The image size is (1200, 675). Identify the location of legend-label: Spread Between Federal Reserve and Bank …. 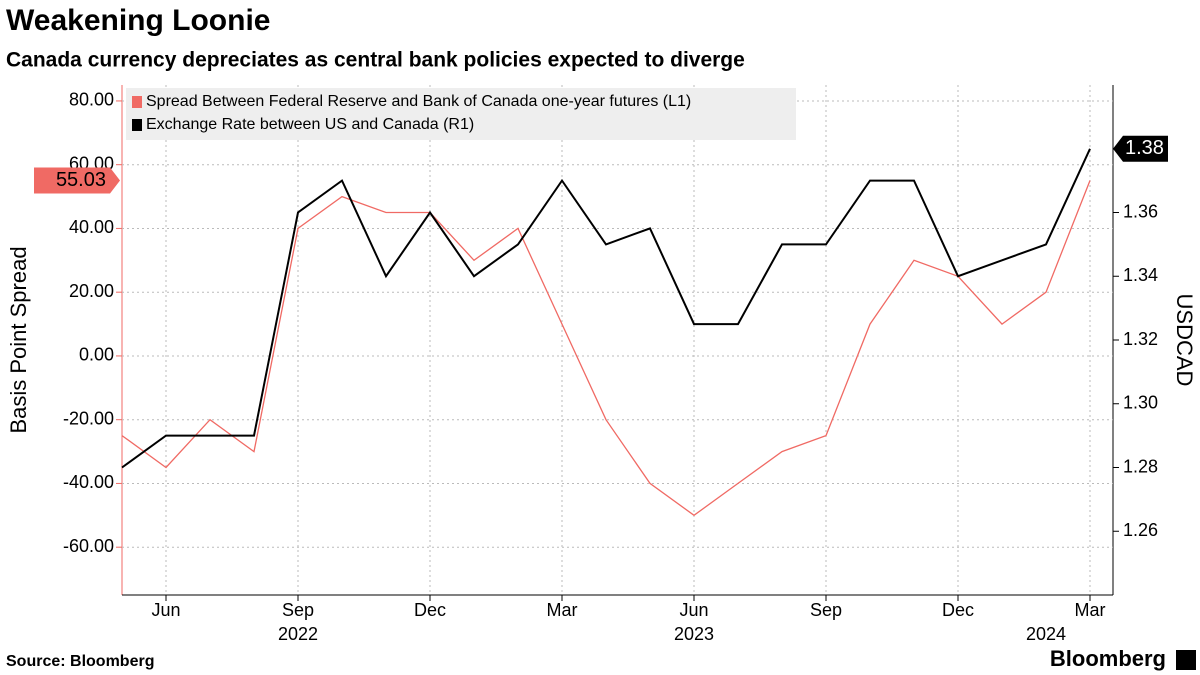
(418, 101).